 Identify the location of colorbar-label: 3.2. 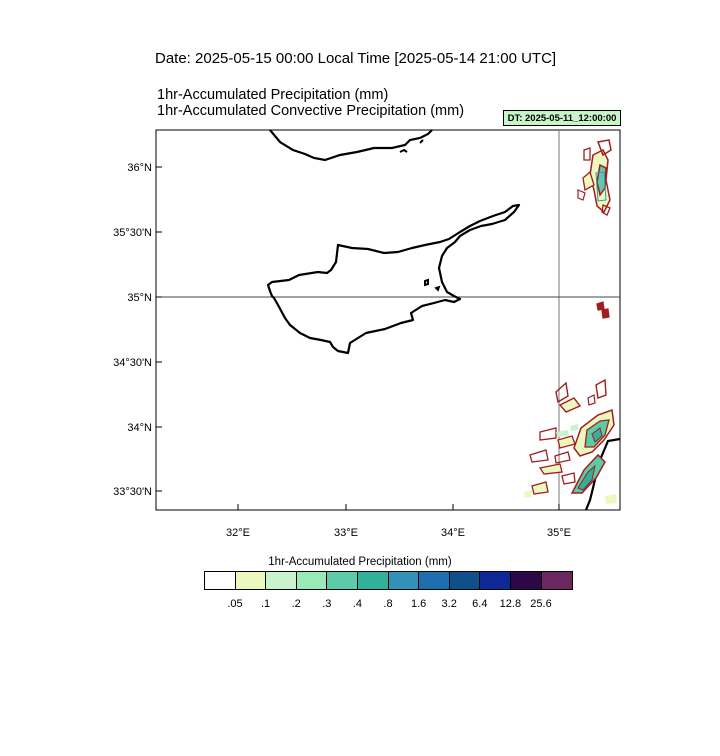
(449, 604).